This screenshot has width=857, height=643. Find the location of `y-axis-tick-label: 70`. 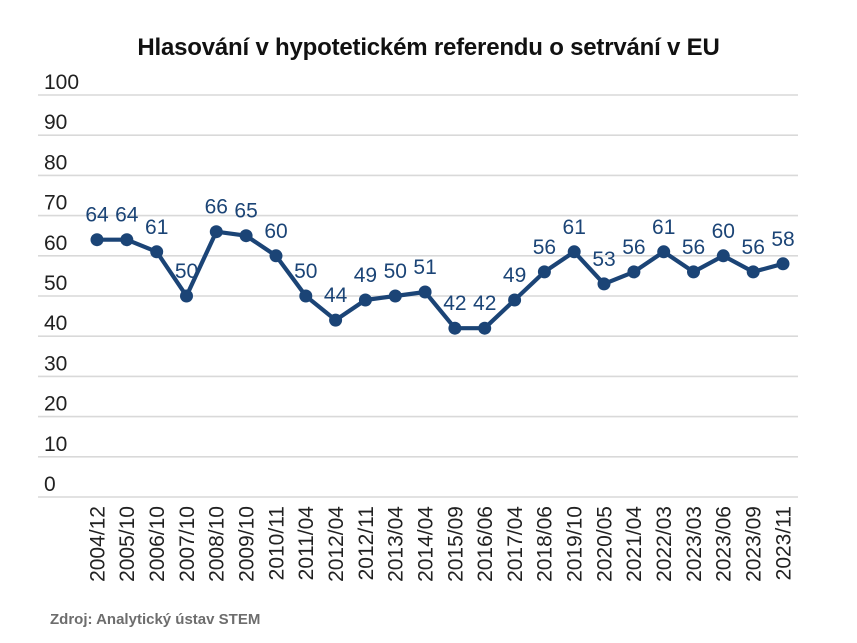

y-axis-tick-label: 70 is located at coordinates (55, 203).